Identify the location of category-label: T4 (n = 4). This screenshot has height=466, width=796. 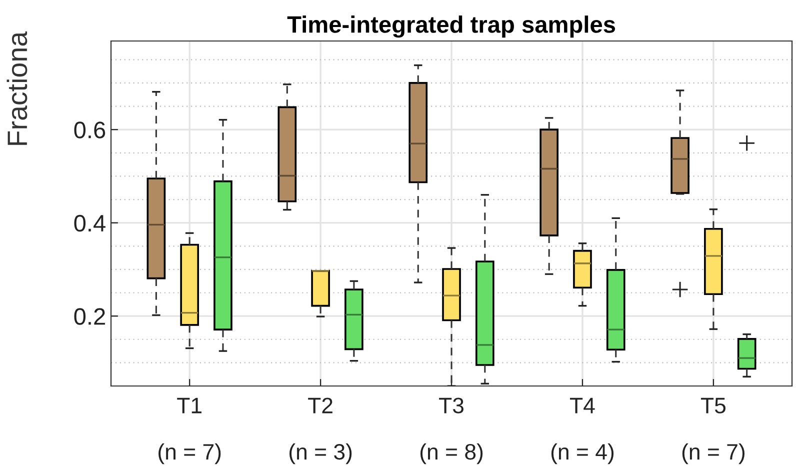
(582, 431).